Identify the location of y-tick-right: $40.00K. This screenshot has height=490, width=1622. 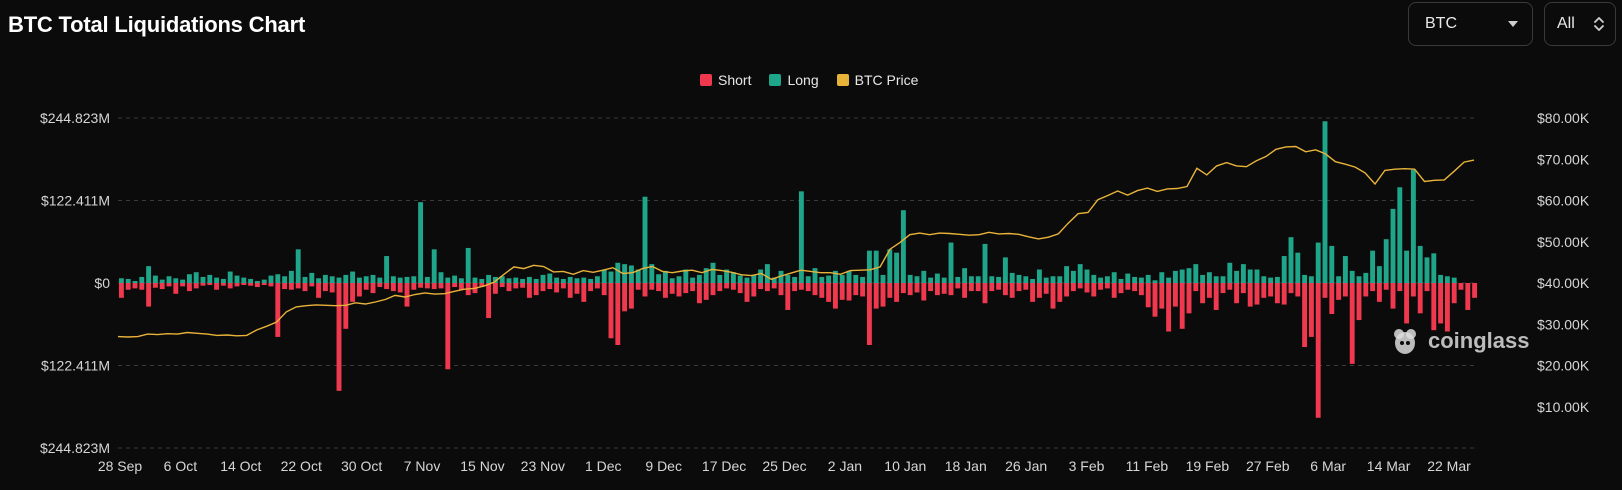
(1563, 283).